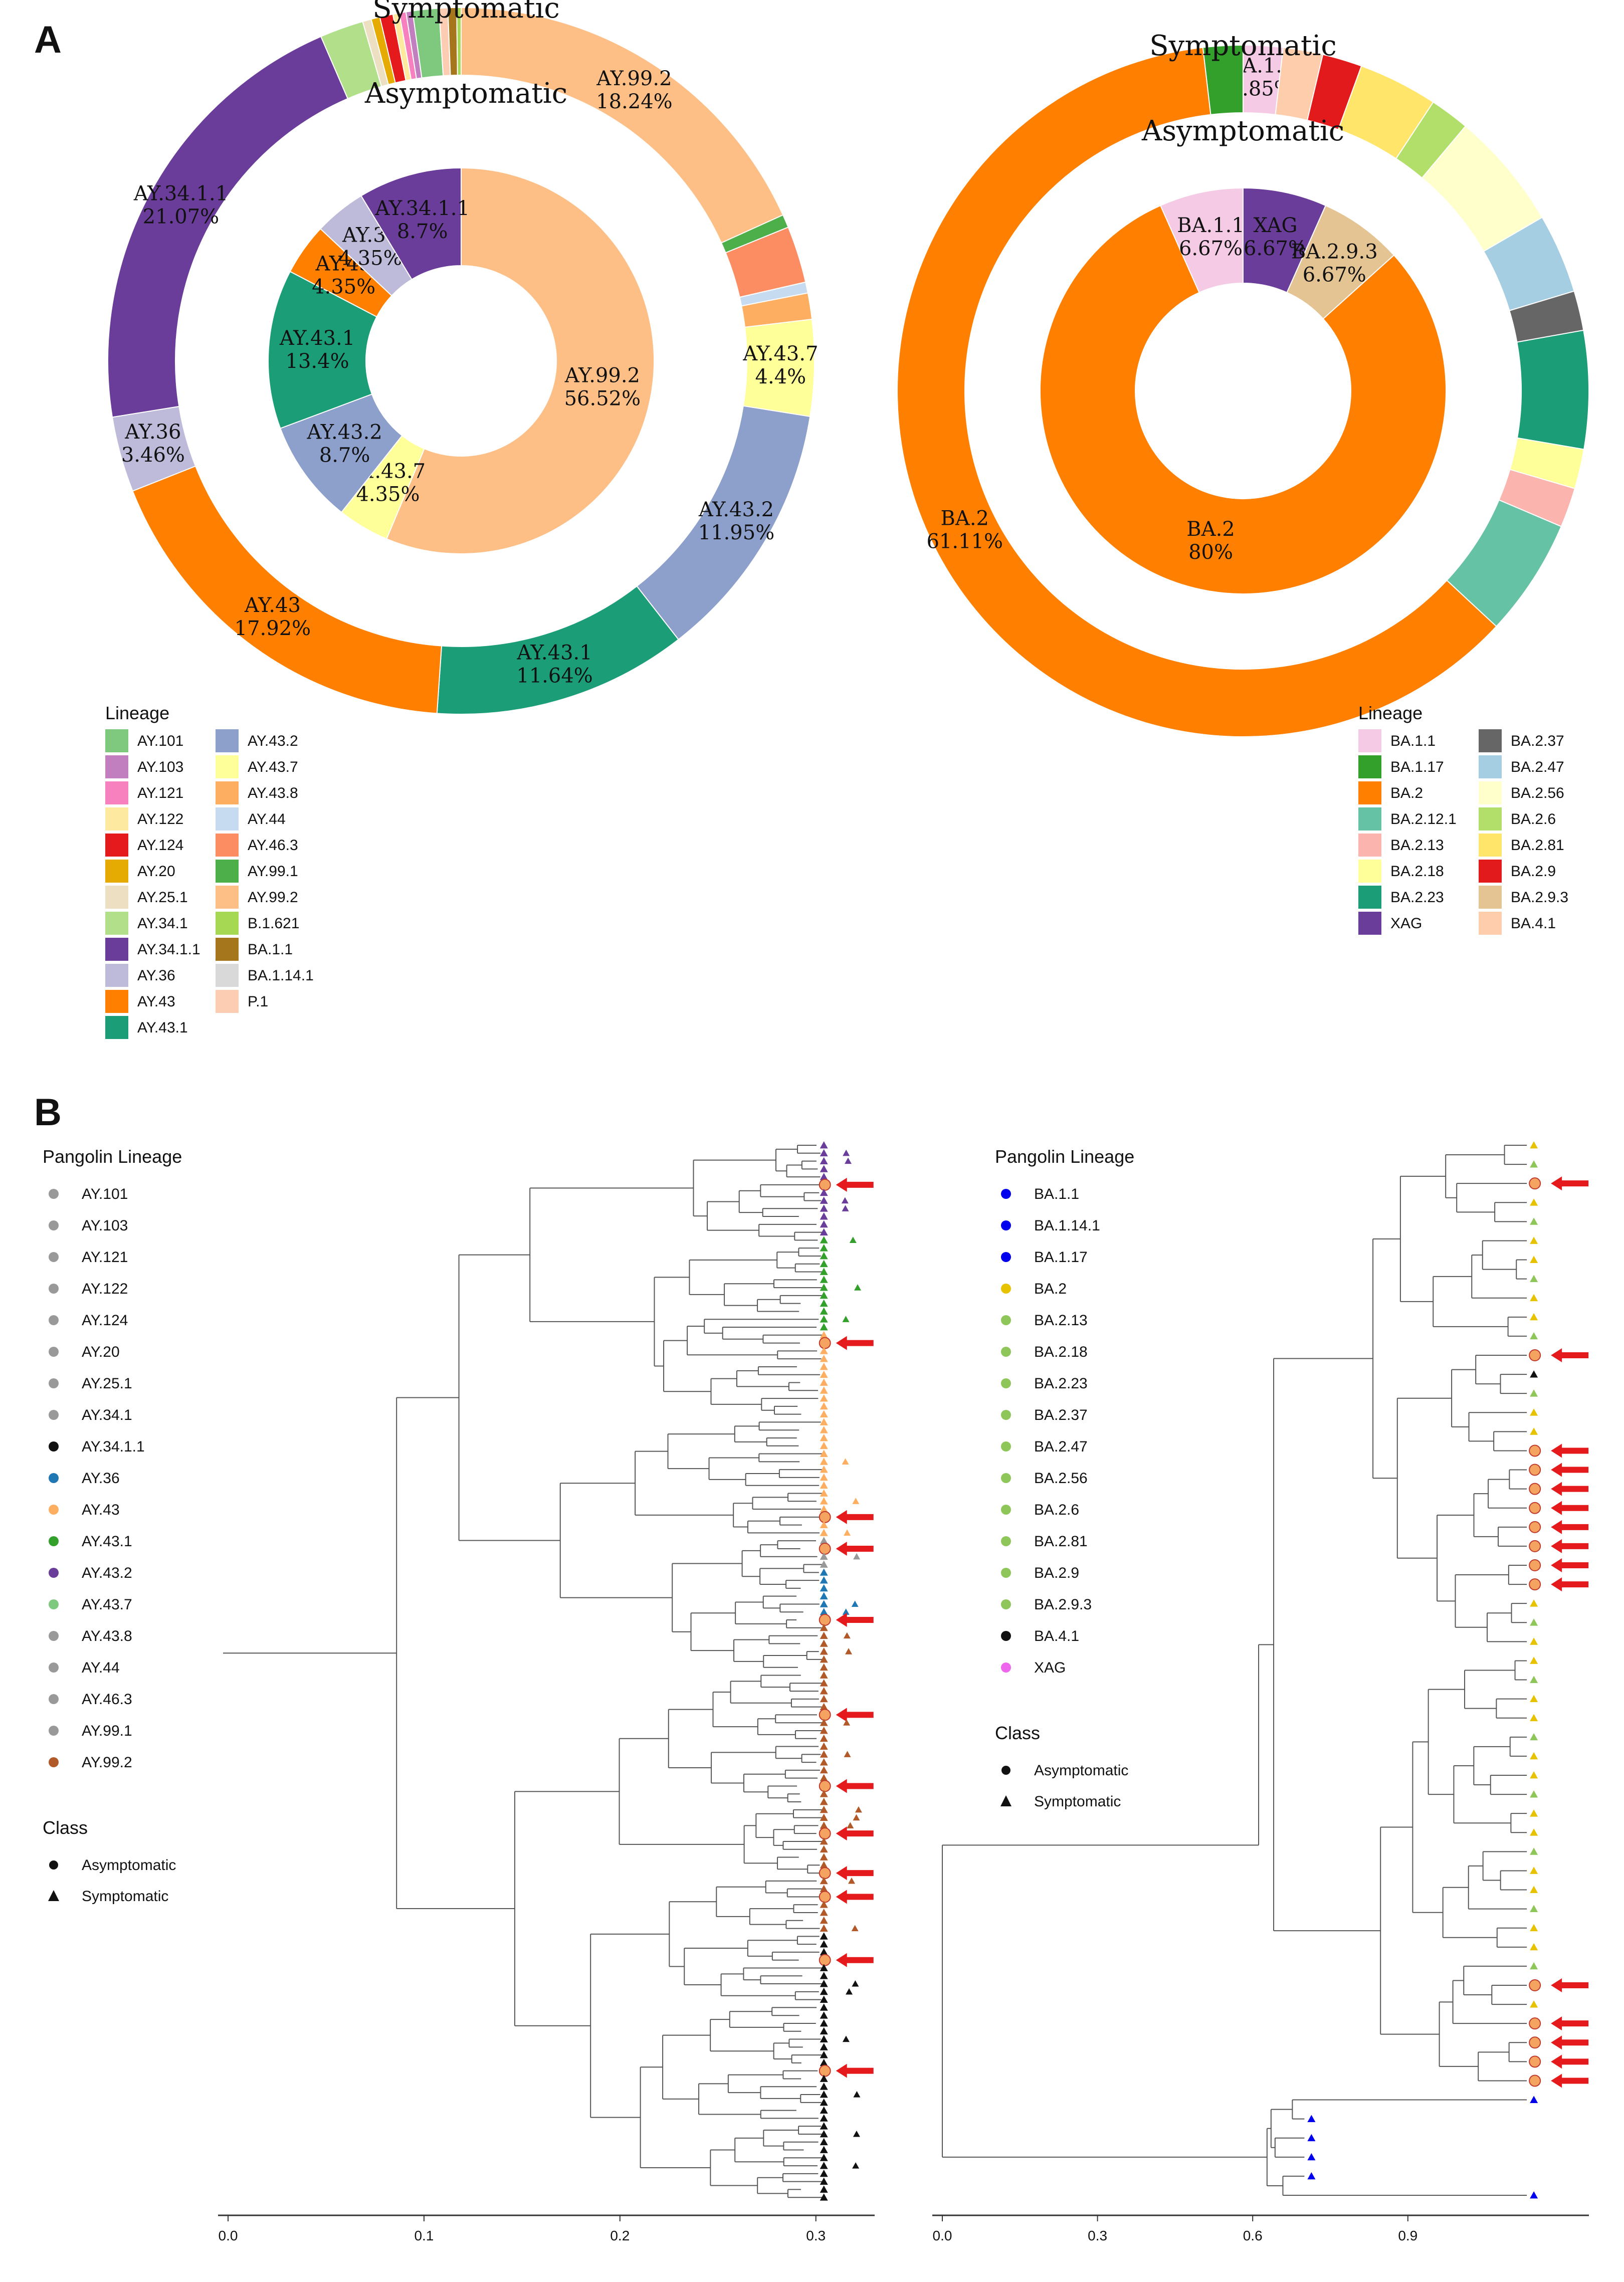  What do you see at coordinates (180, 205) in the screenshot?
I see `slice-label-AY.34.1.1: AY.34.1.1 21.07%` at bounding box center [180, 205].